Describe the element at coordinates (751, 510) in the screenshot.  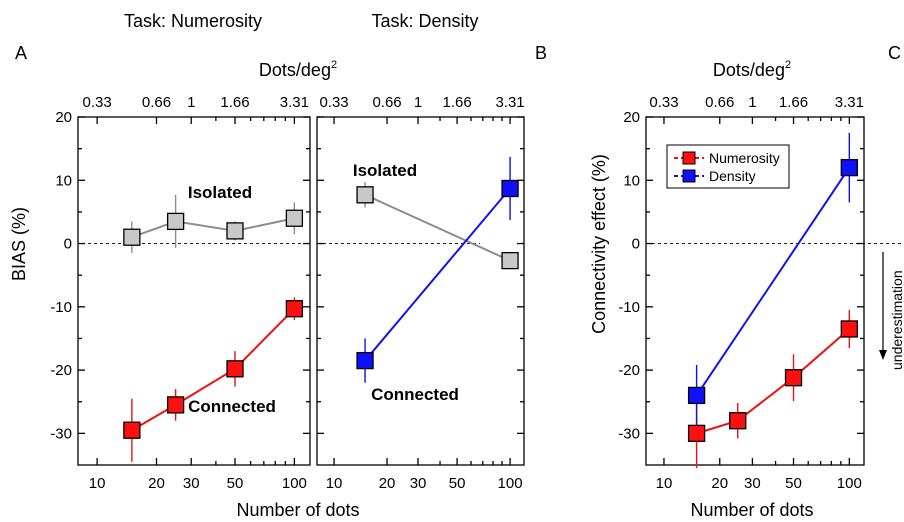
I see `x-axis-title-b: Number of dots` at that location.